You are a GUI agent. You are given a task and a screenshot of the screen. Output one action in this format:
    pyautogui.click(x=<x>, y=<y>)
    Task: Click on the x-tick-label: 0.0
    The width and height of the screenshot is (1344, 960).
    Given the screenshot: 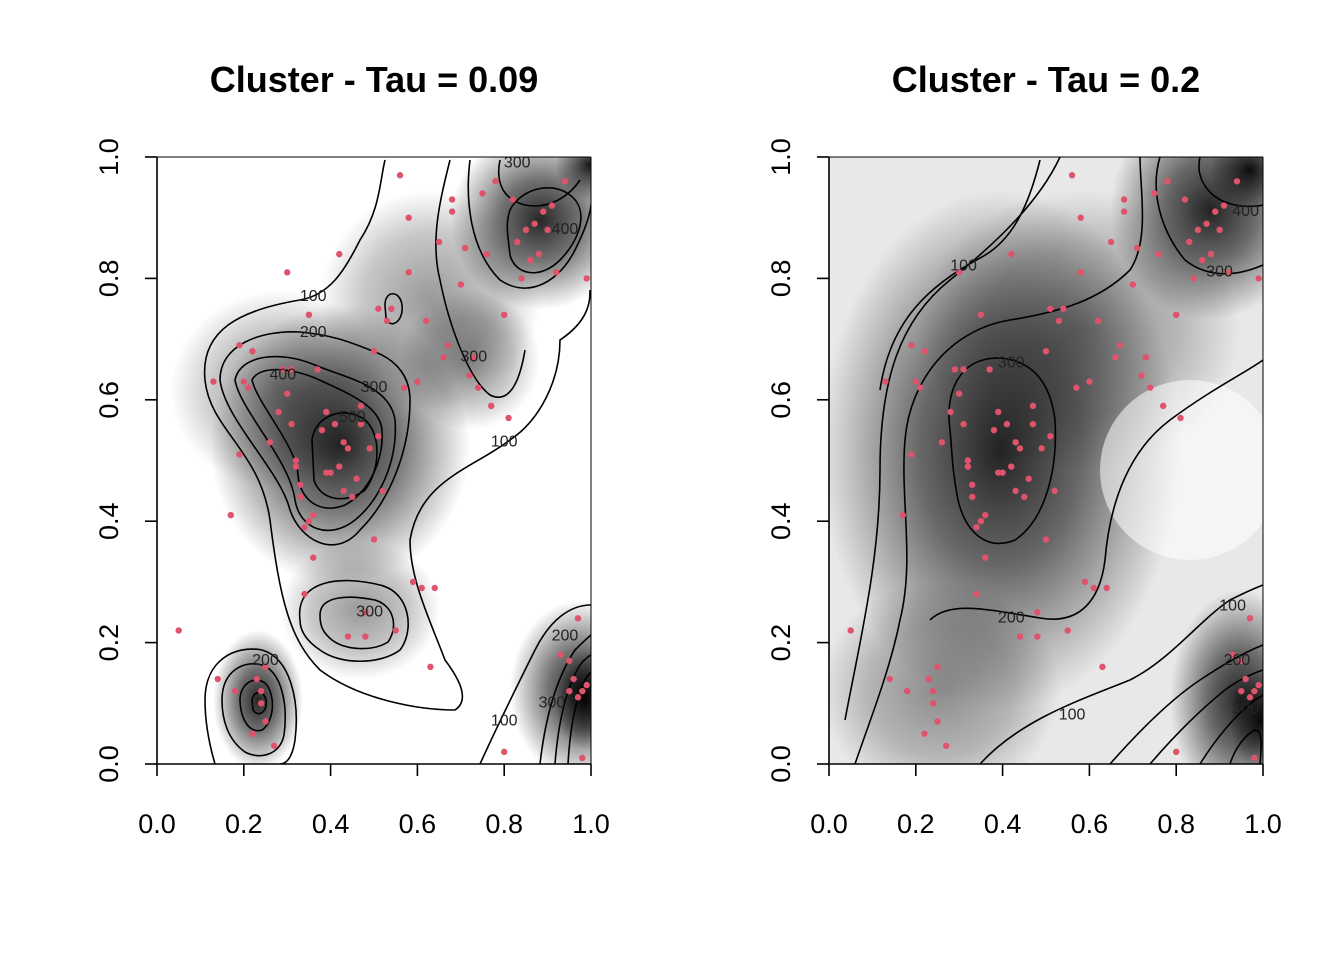 What is the action you would take?
    pyautogui.click(x=157, y=824)
    